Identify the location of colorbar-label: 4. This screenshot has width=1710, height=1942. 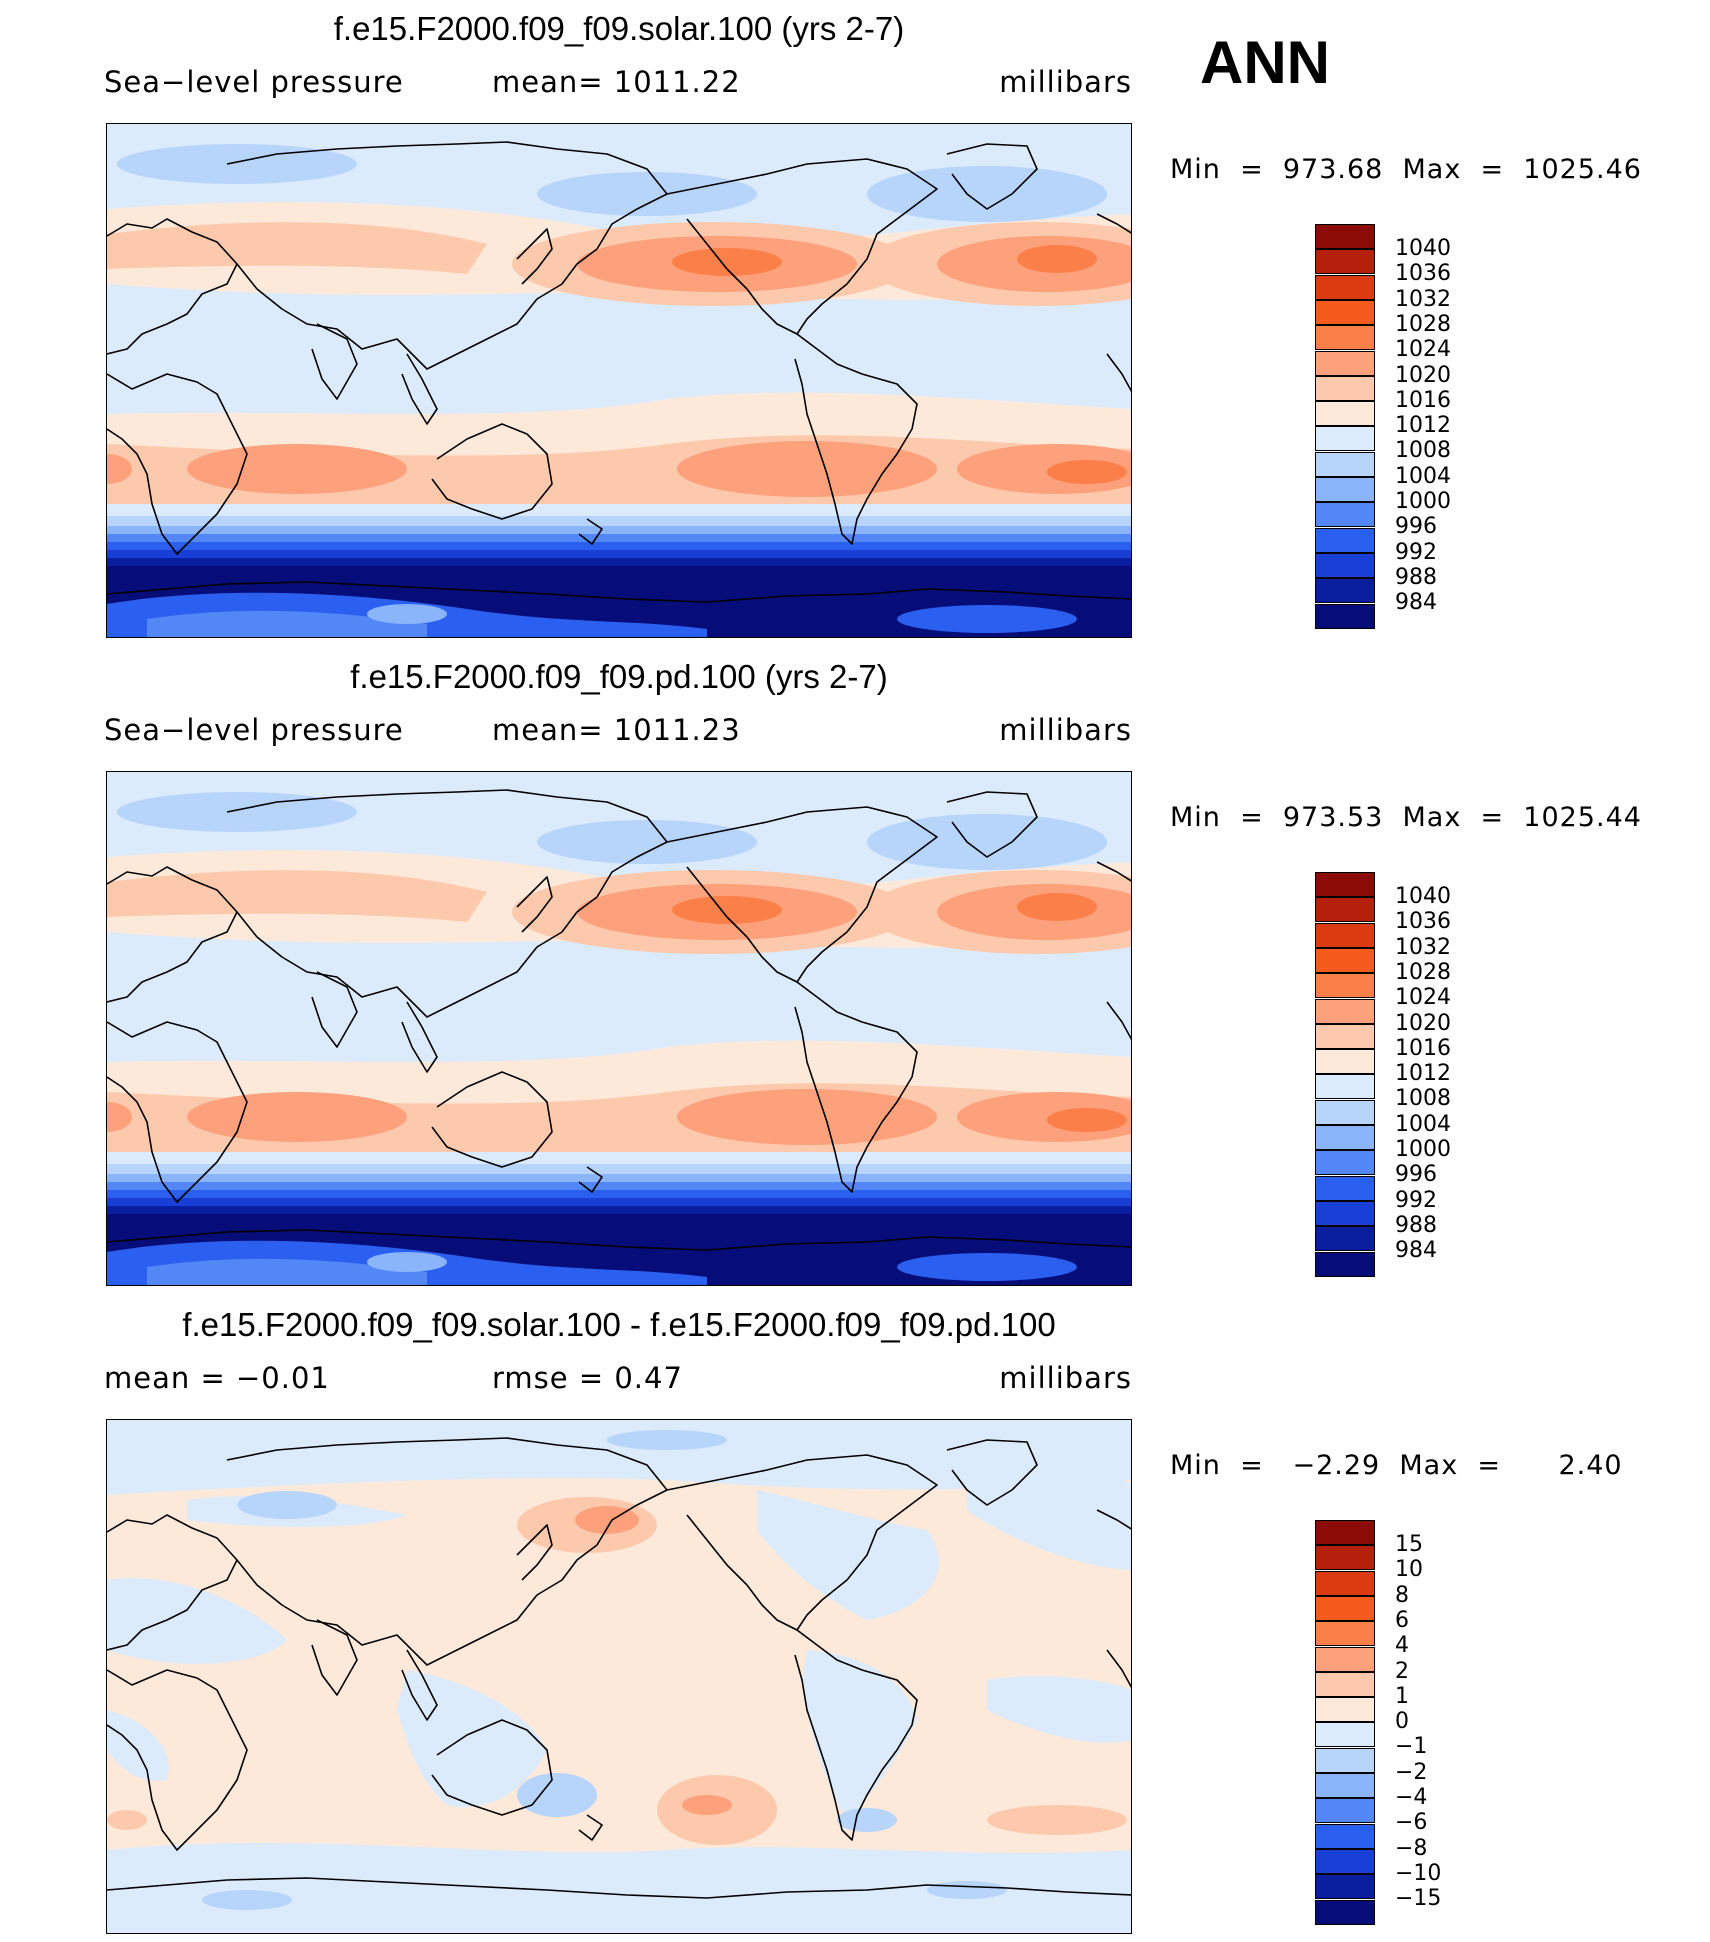
(1402, 1646).